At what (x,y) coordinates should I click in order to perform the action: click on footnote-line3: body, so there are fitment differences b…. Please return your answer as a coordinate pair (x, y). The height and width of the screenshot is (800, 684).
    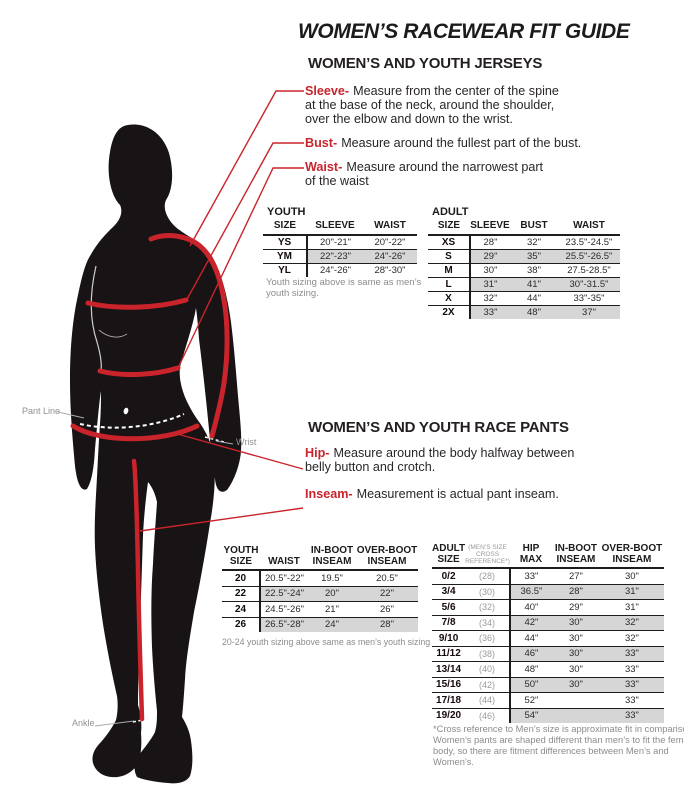
    Looking at the image, I should click on (551, 751).